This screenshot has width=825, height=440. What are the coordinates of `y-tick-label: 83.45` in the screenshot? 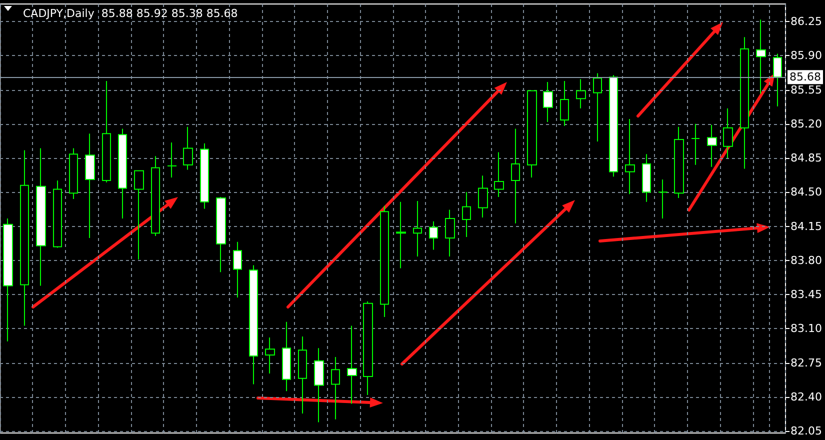 It's located at (806, 295).